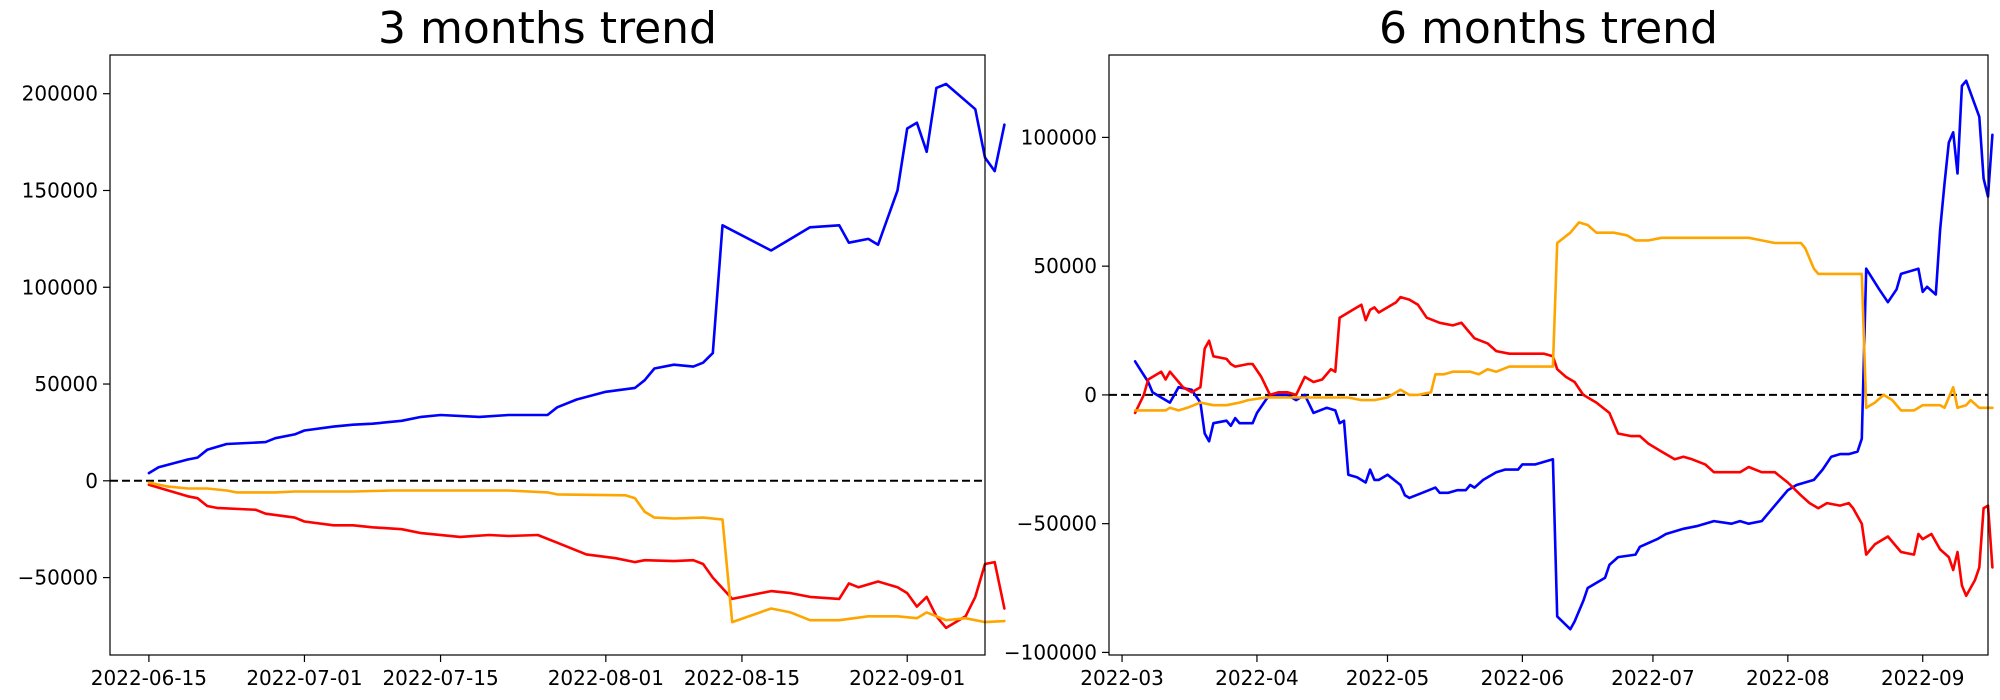 Image resolution: width=2000 pixels, height=700 pixels. What do you see at coordinates (1653, 678) in the screenshot?
I see `x-tick-label: 2022-07` at bounding box center [1653, 678].